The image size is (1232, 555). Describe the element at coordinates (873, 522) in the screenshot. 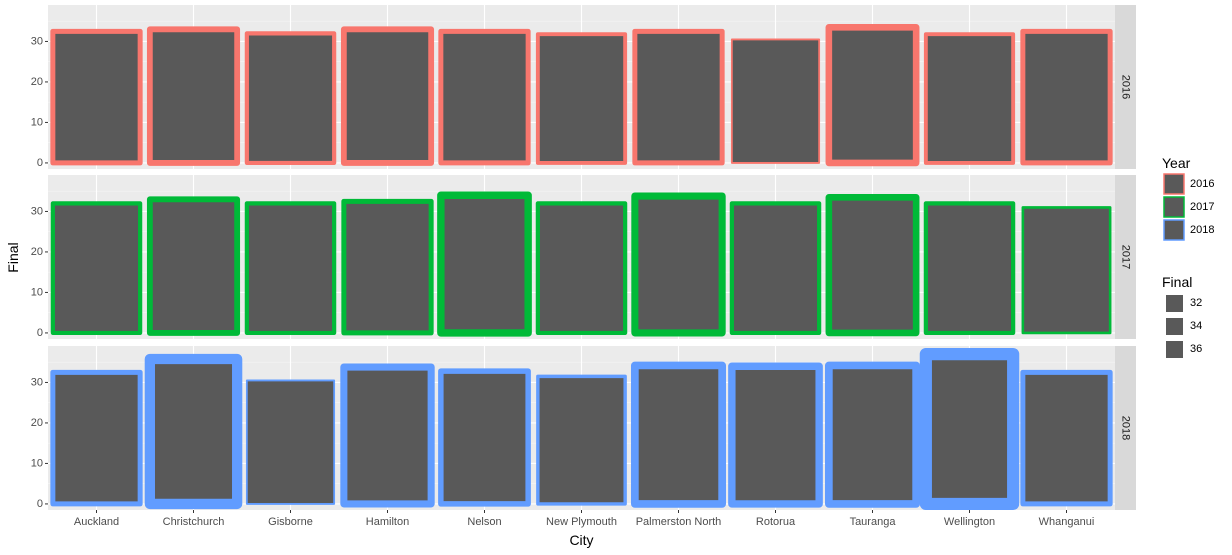

I see `x-tick-label: Tauranga` at that location.